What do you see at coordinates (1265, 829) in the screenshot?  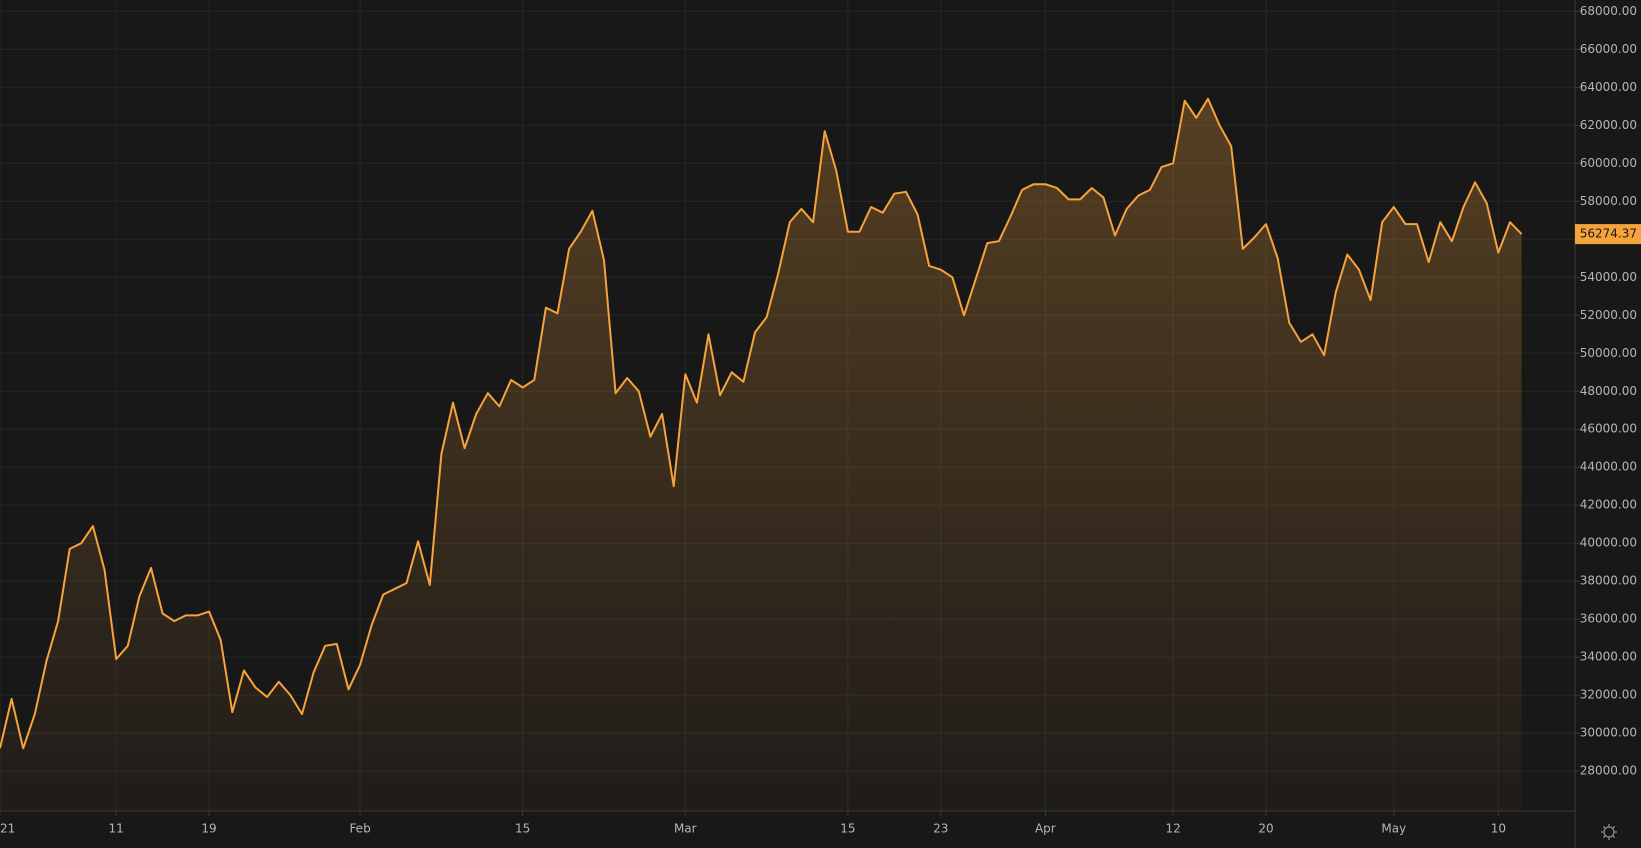 I see `x-tick-label: 20` at bounding box center [1265, 829].